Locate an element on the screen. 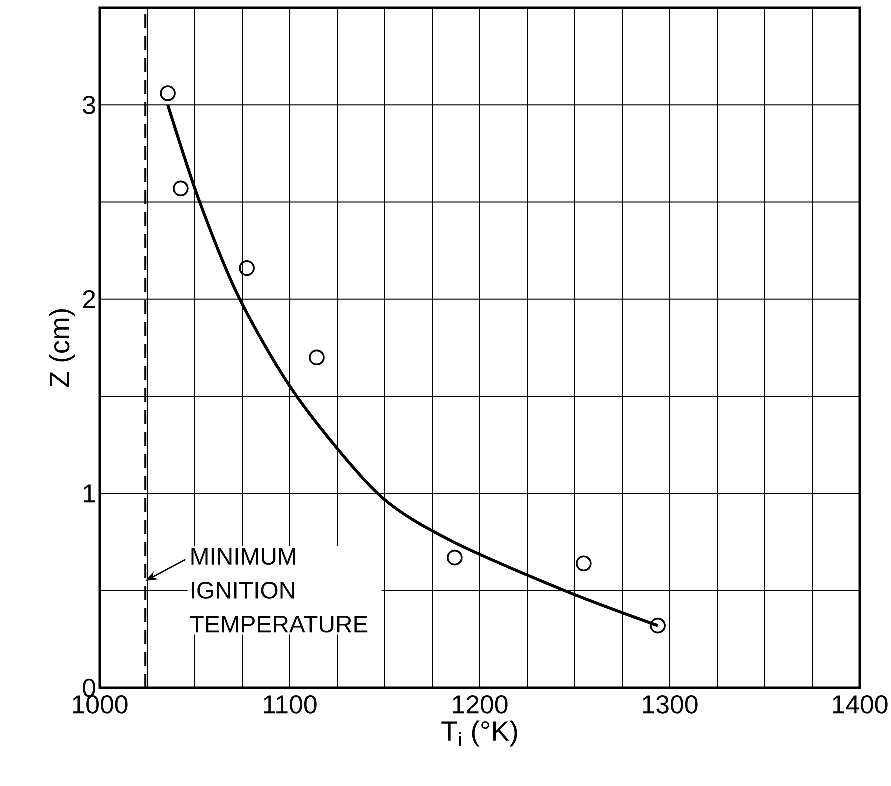 The height and width of the screenshot is (786, 891). y-tick-label: 2 is located at coordinates (89, 299).